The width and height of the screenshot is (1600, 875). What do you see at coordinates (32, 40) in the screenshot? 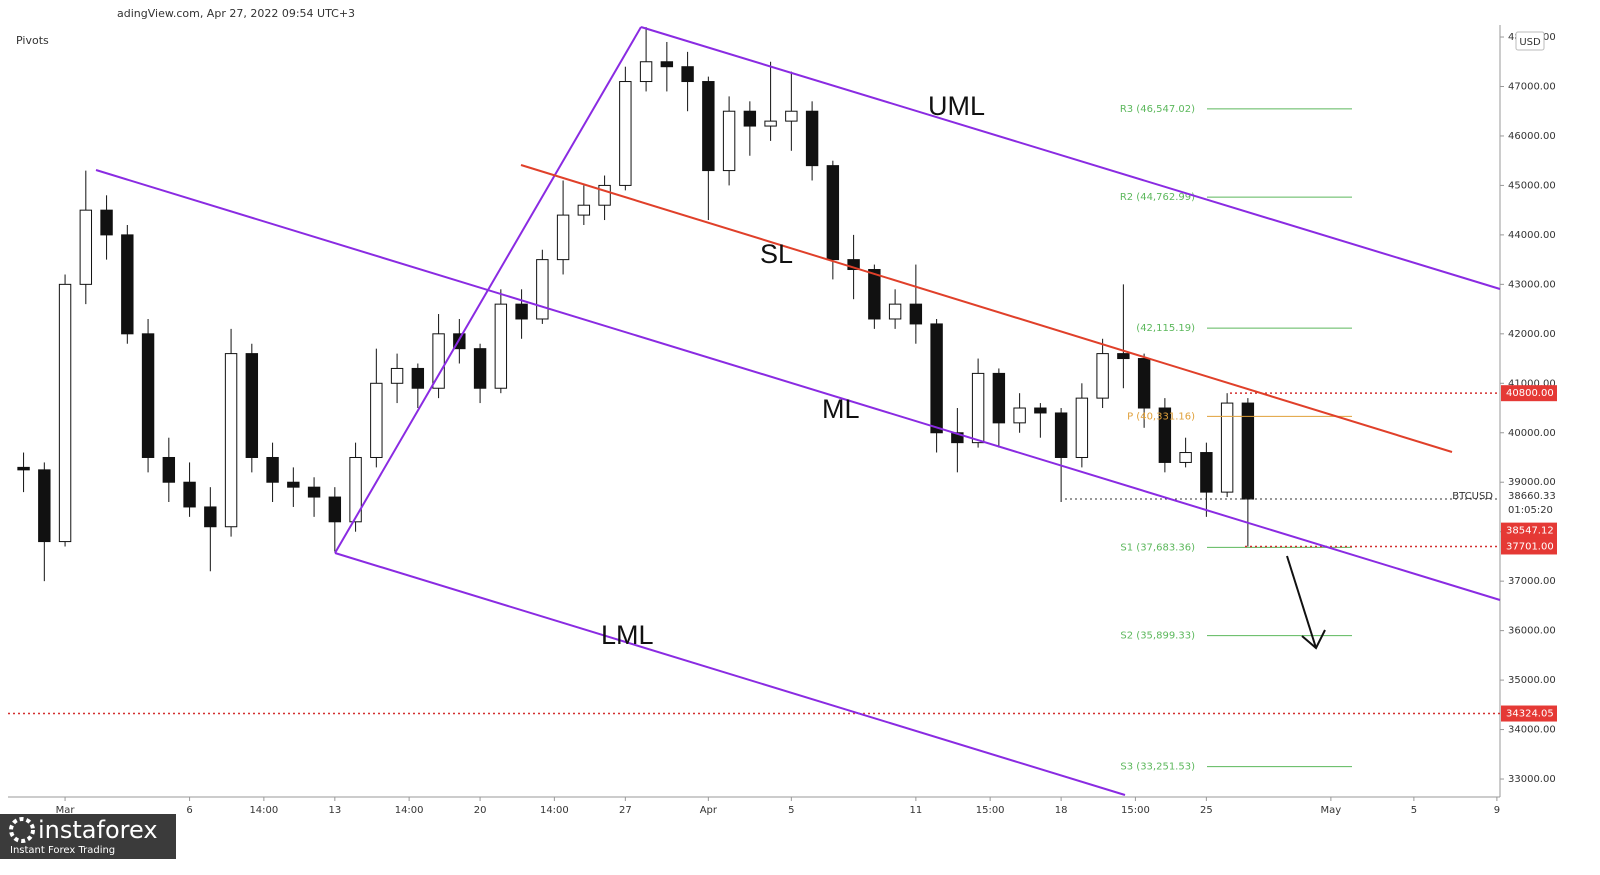
I see `indicator-label: Pivots` at bounding box center [32, 40].